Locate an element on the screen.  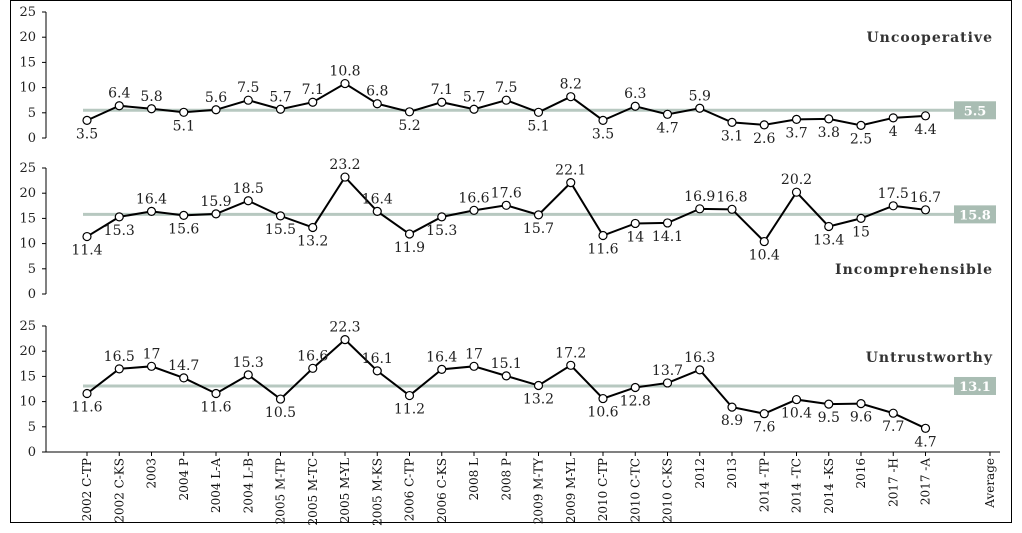
data-label: 6.8 is located at coordinates (377, 92).